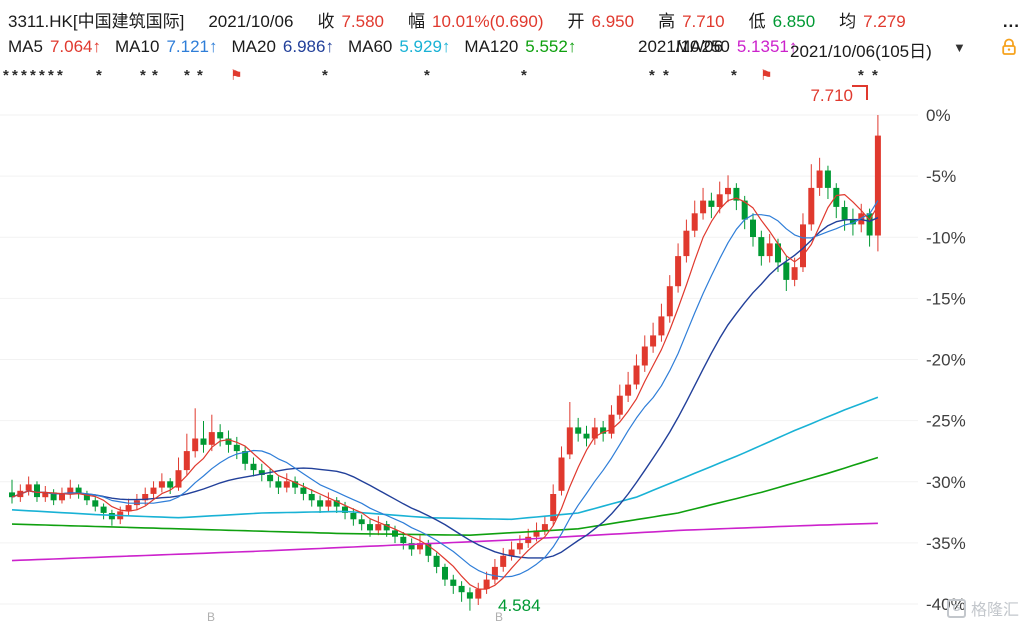  What do you see at coordinates (959, 47) in the screenshot?
I see `chevron-down-icon: ▼` at bounding box center [959, 47].